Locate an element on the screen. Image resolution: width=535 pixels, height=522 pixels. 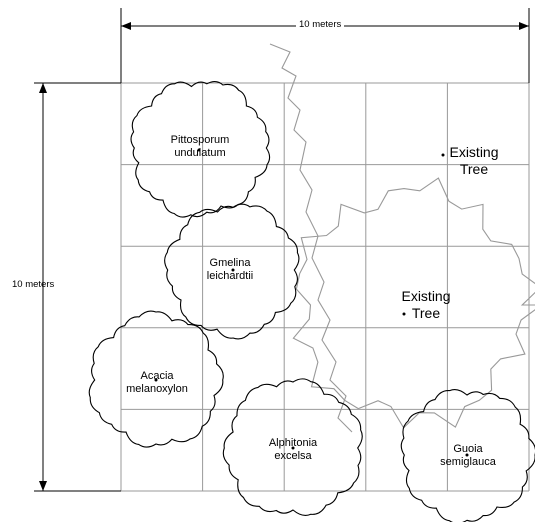
width-dimension-label: 10 meters is located at coordinates (320, 25).